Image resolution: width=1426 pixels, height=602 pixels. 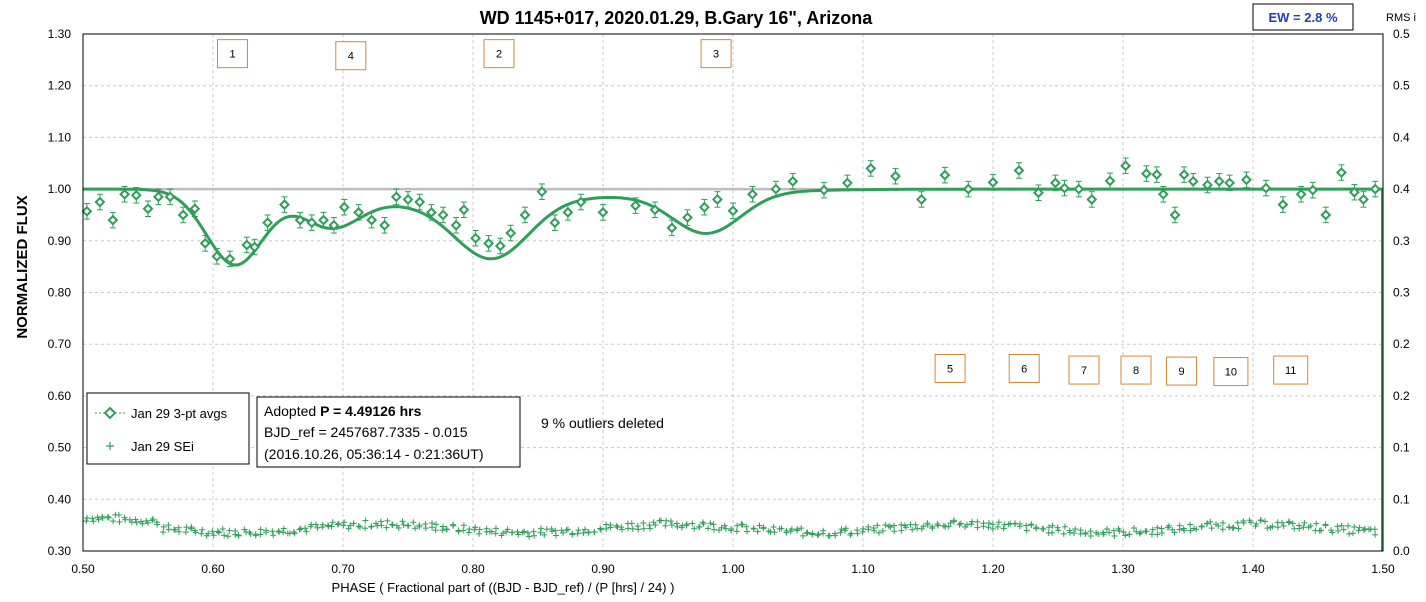 What do you see at coordinates (351, 56) in the screenshot?
I see `dip-label-box` at bounding box center [351, 56].